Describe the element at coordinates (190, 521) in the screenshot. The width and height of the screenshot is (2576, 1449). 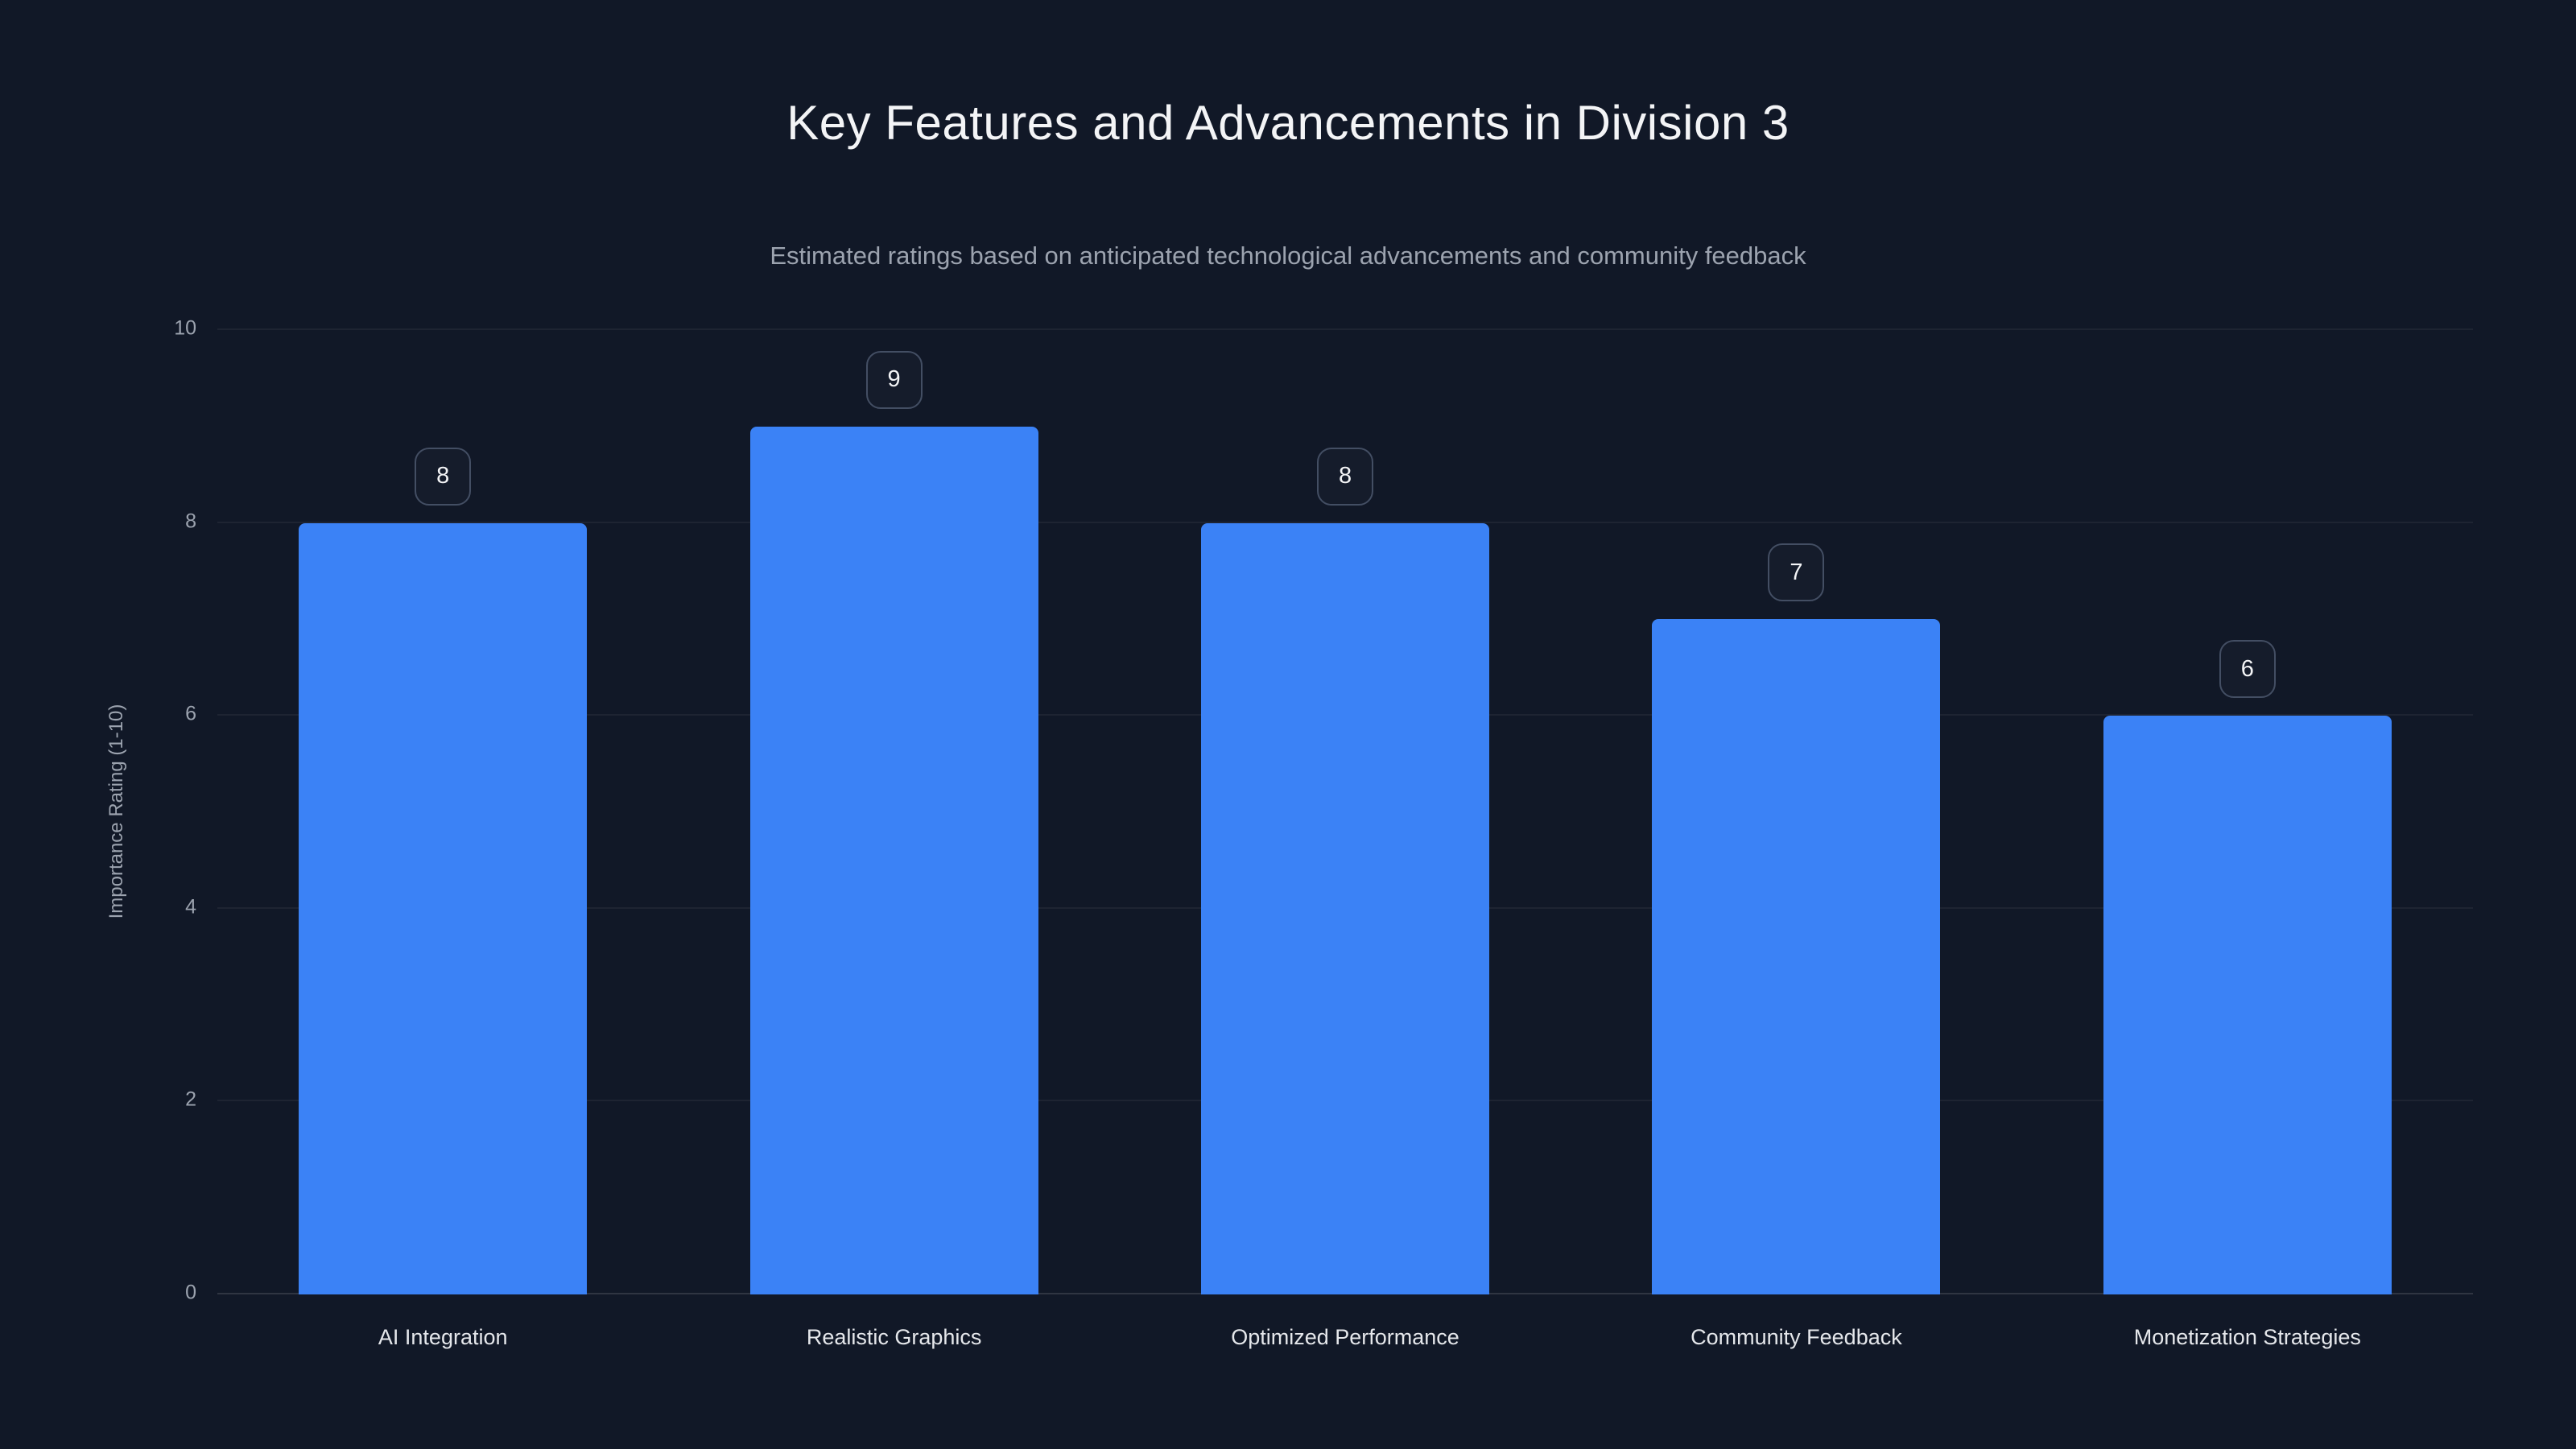
I see `y-tick-label-8: 8` at that location.